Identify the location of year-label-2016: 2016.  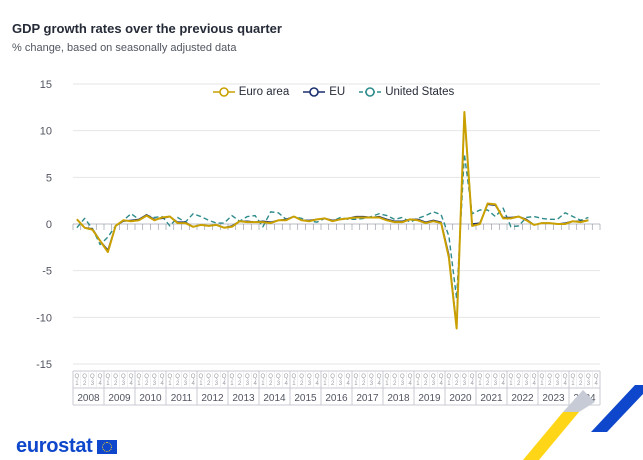
(336, 398).